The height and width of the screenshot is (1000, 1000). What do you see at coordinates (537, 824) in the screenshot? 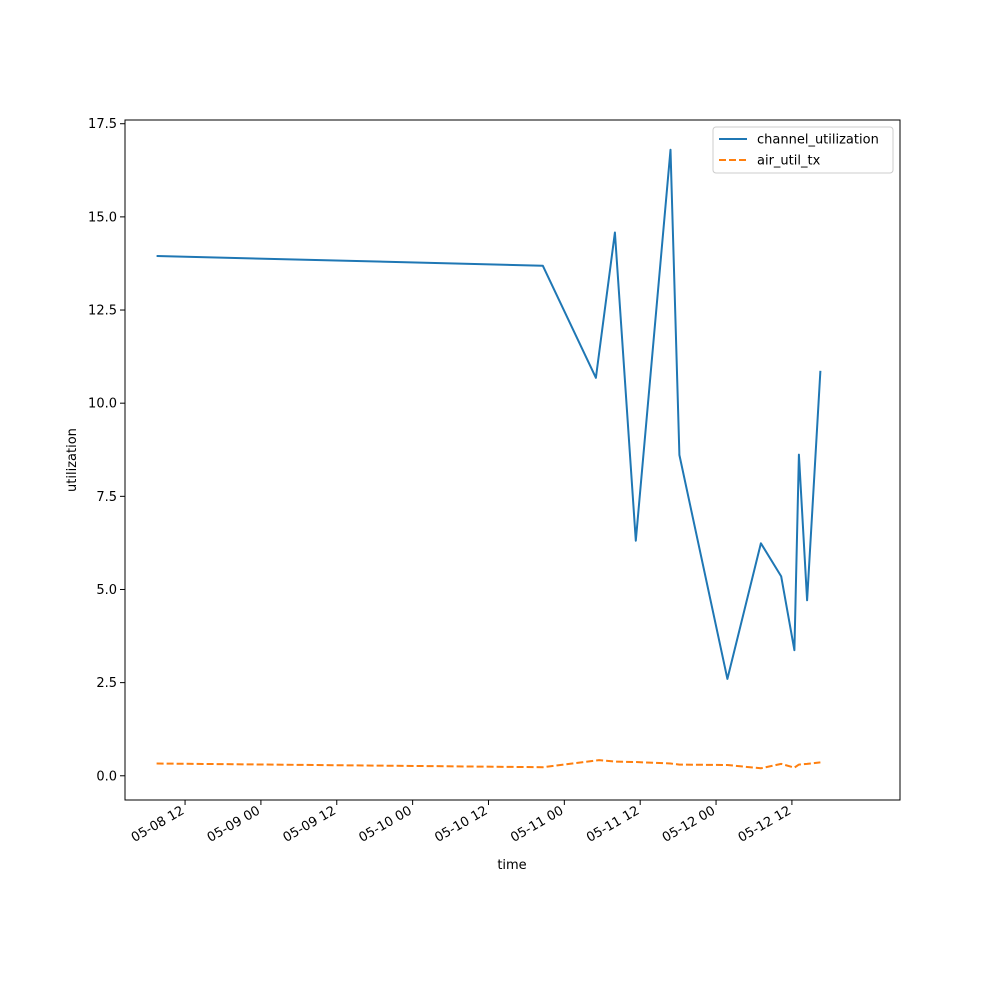
I see `x-tick-label: 05-11 00` at bounding box center [537, 824].